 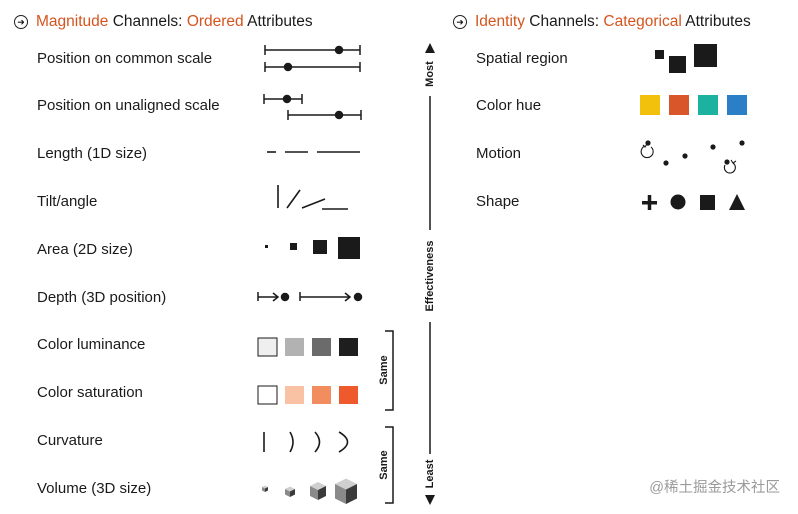 I want to click on glyph-position-unaligned, so click(x=312, y=107).